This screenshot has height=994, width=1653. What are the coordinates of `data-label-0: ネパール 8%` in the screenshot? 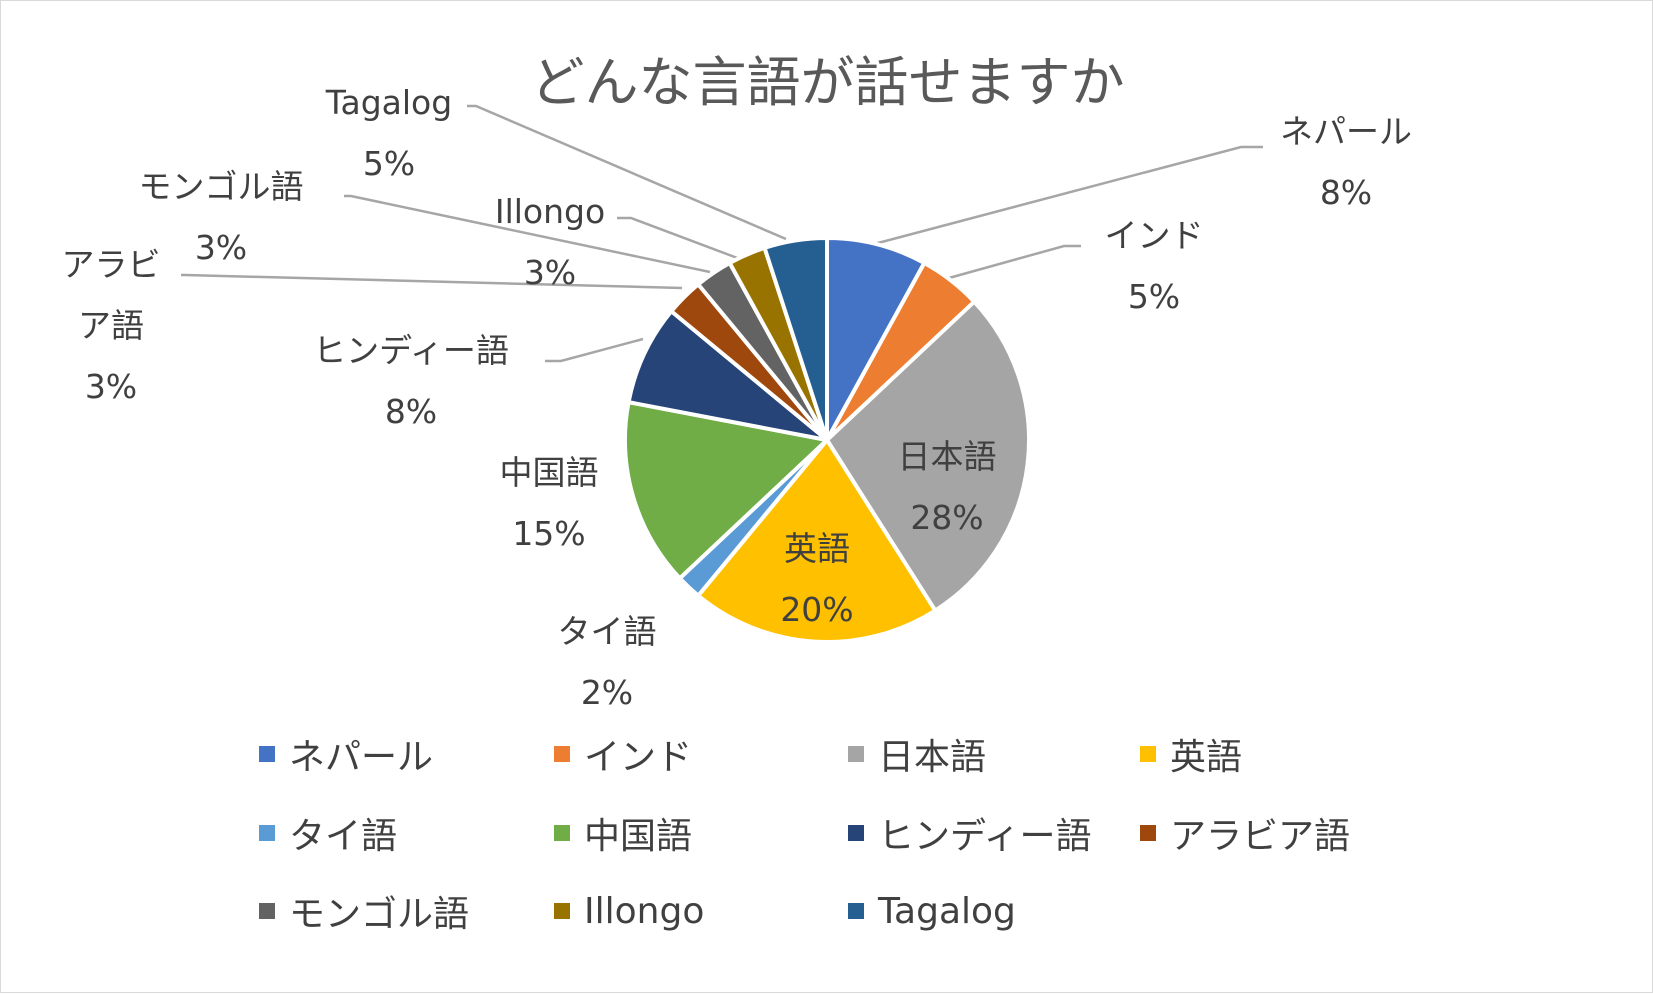 It's located at (1346, 162).